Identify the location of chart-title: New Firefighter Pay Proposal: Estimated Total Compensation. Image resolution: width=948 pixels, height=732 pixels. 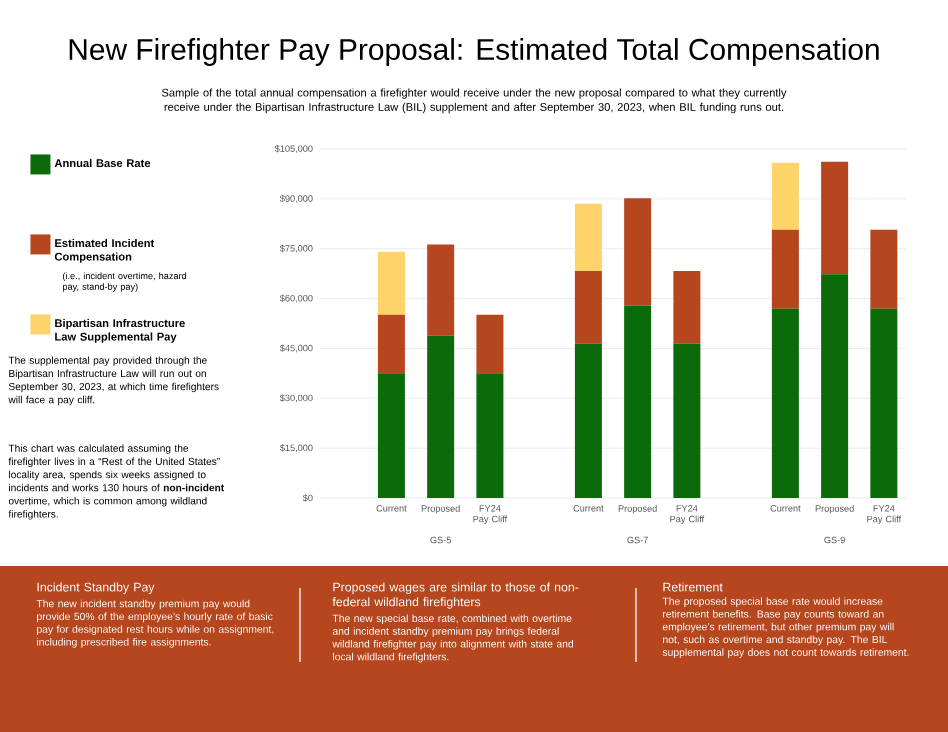
(474, 52).